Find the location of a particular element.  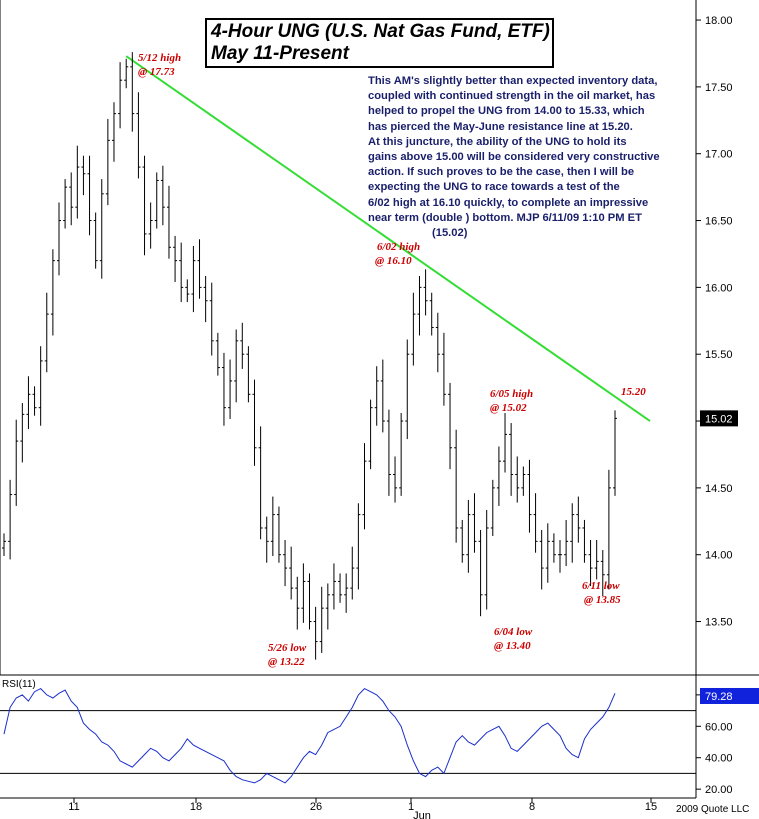

price-tick-label: 14.00 is located at coordinates (719, 556).